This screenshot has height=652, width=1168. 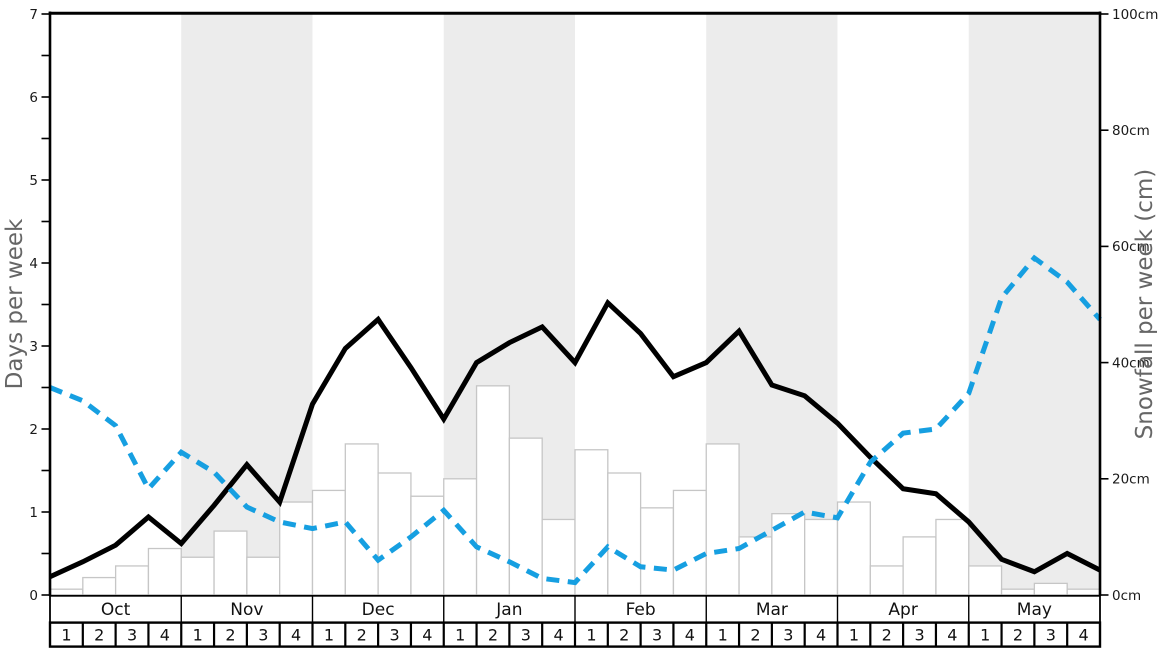 What do you see at coordinates (1145, 304) in the screenshot?
I see `right-axis-title: Snowfall per week (cm)` at bounding box center [1145, 304].